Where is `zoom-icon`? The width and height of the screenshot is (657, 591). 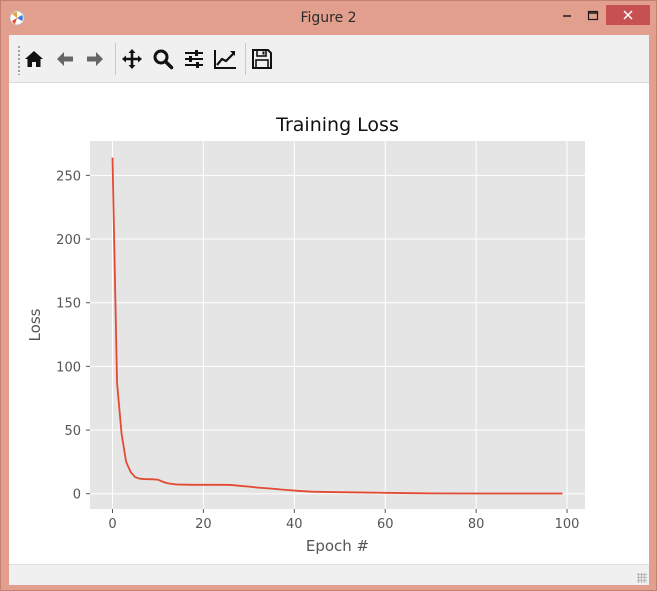 zoom-icon is located at coordinates (163, 59).